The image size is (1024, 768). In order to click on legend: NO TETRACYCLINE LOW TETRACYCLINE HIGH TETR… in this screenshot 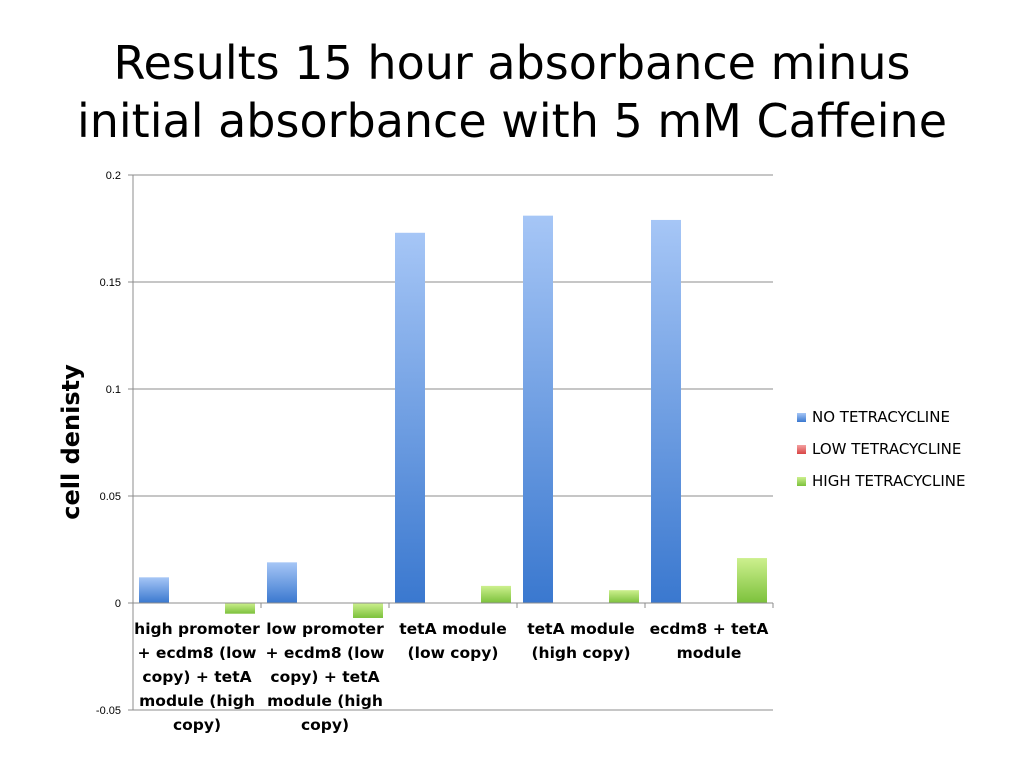, I will do `click(881, 449)`.